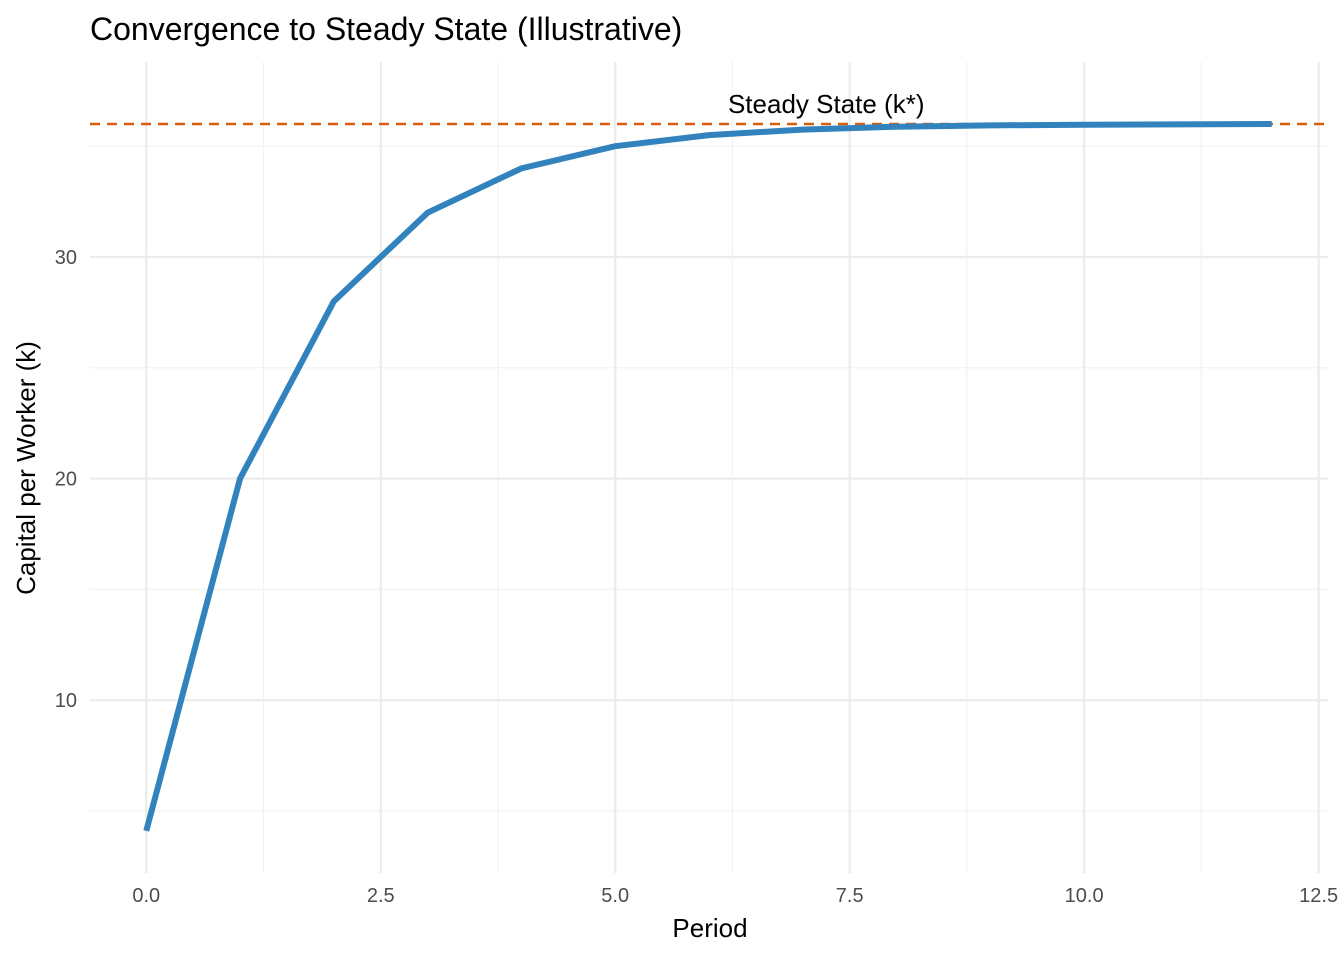 The width and height of the screenshot is (1344, 960). Describe the element at coordinates (146, 896) in the screenshot. I see `x-tick-label-0: 0.0` at that location.